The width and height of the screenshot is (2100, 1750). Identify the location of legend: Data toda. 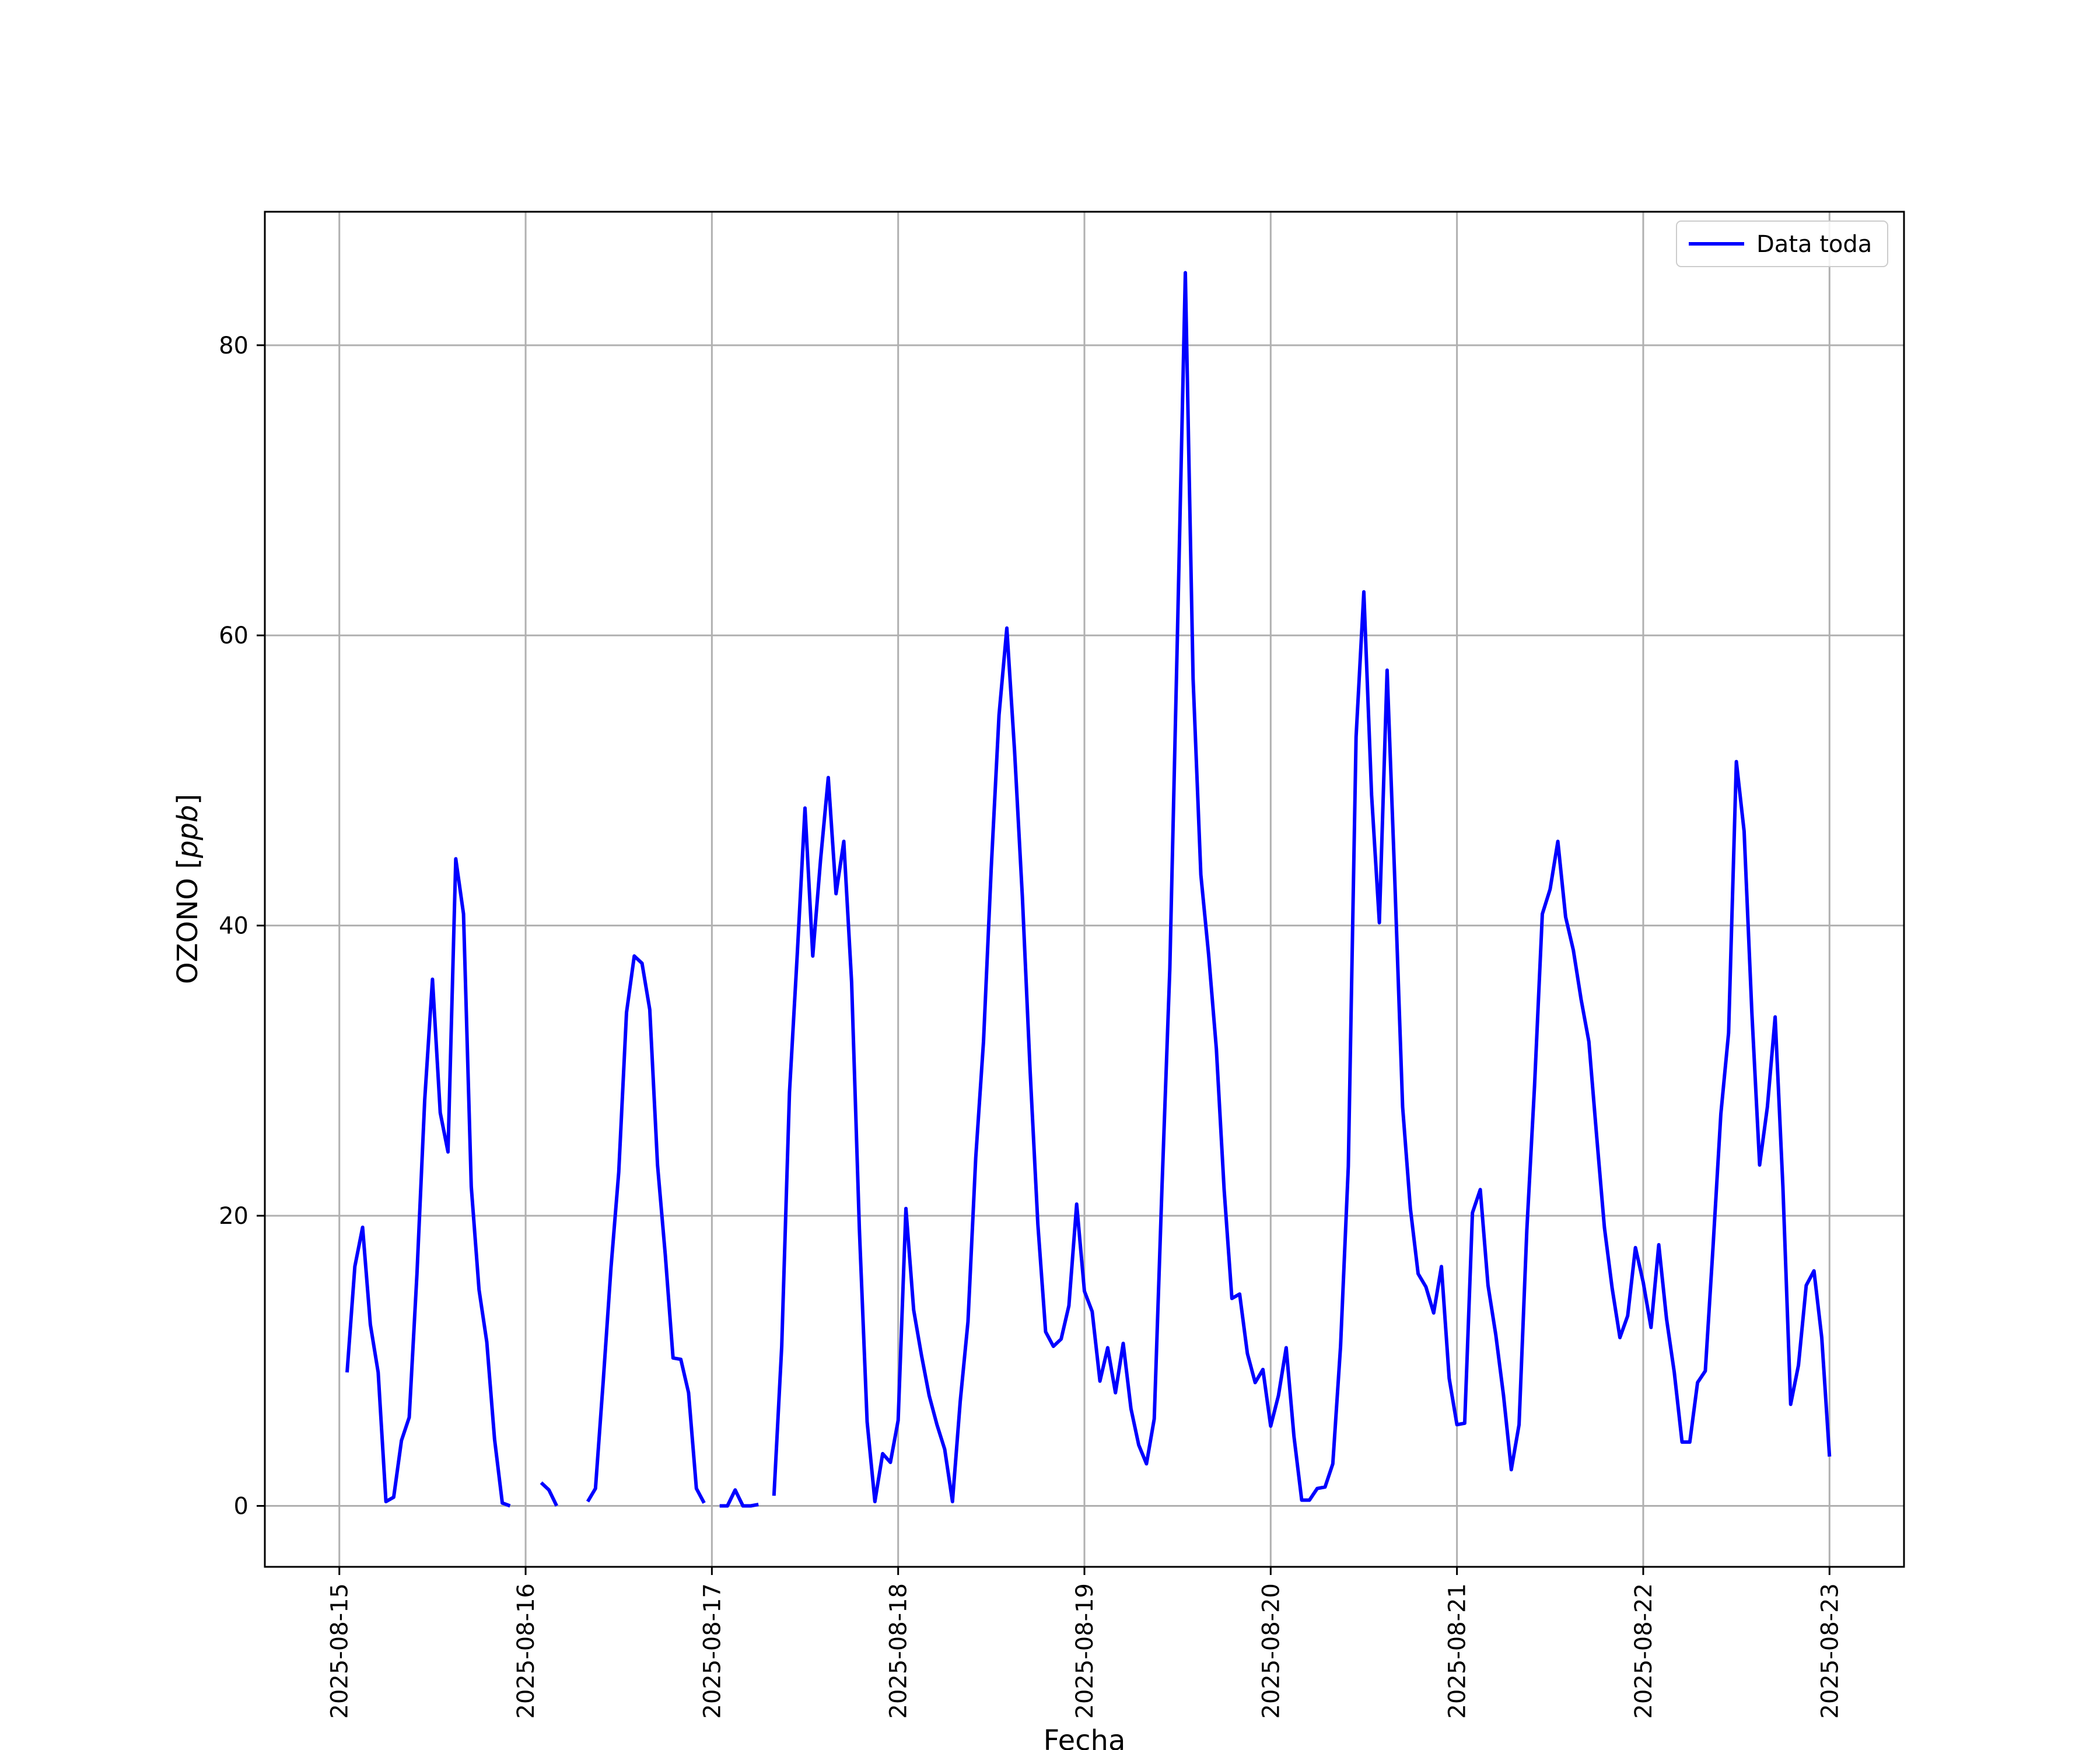
(1782, 243).